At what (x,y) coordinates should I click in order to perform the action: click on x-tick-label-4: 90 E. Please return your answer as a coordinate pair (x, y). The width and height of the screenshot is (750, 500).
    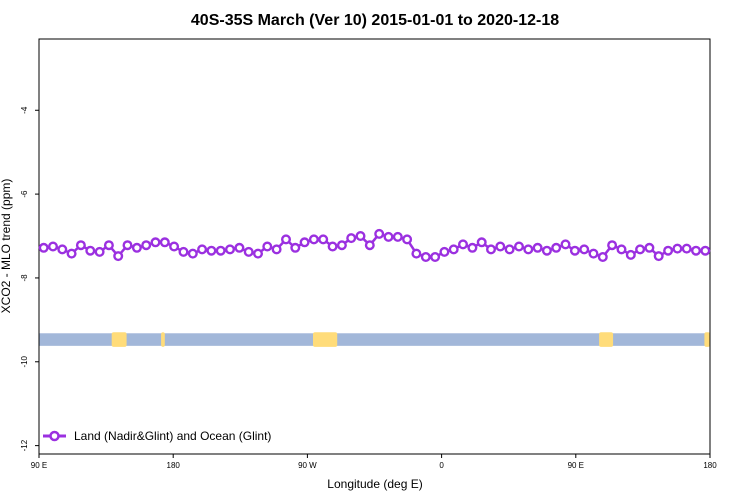
    Looking at the image, I should click on (576, 465).